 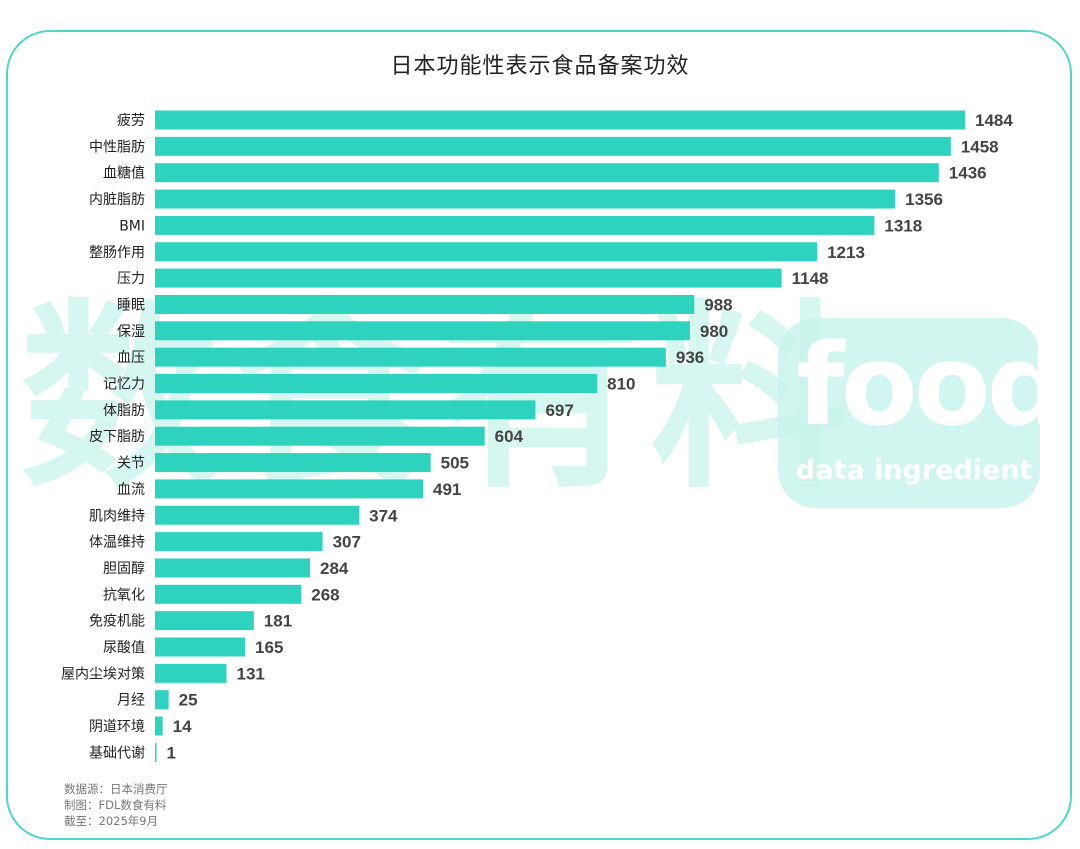 What do you see at coordinates (718, 304) in the screenshot?
I see `data-label: 988` at bounding box center [718, 304].